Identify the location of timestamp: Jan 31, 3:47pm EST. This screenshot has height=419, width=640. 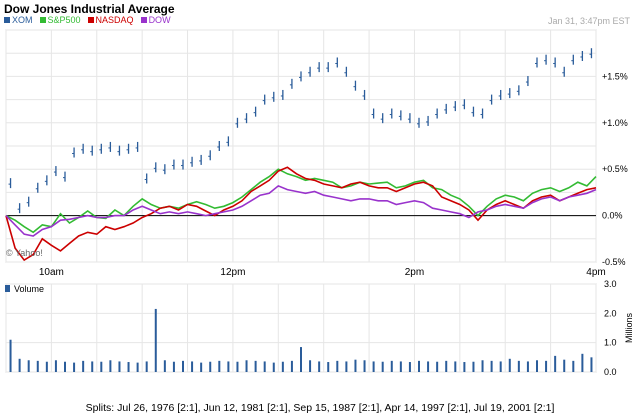
(588, 21).